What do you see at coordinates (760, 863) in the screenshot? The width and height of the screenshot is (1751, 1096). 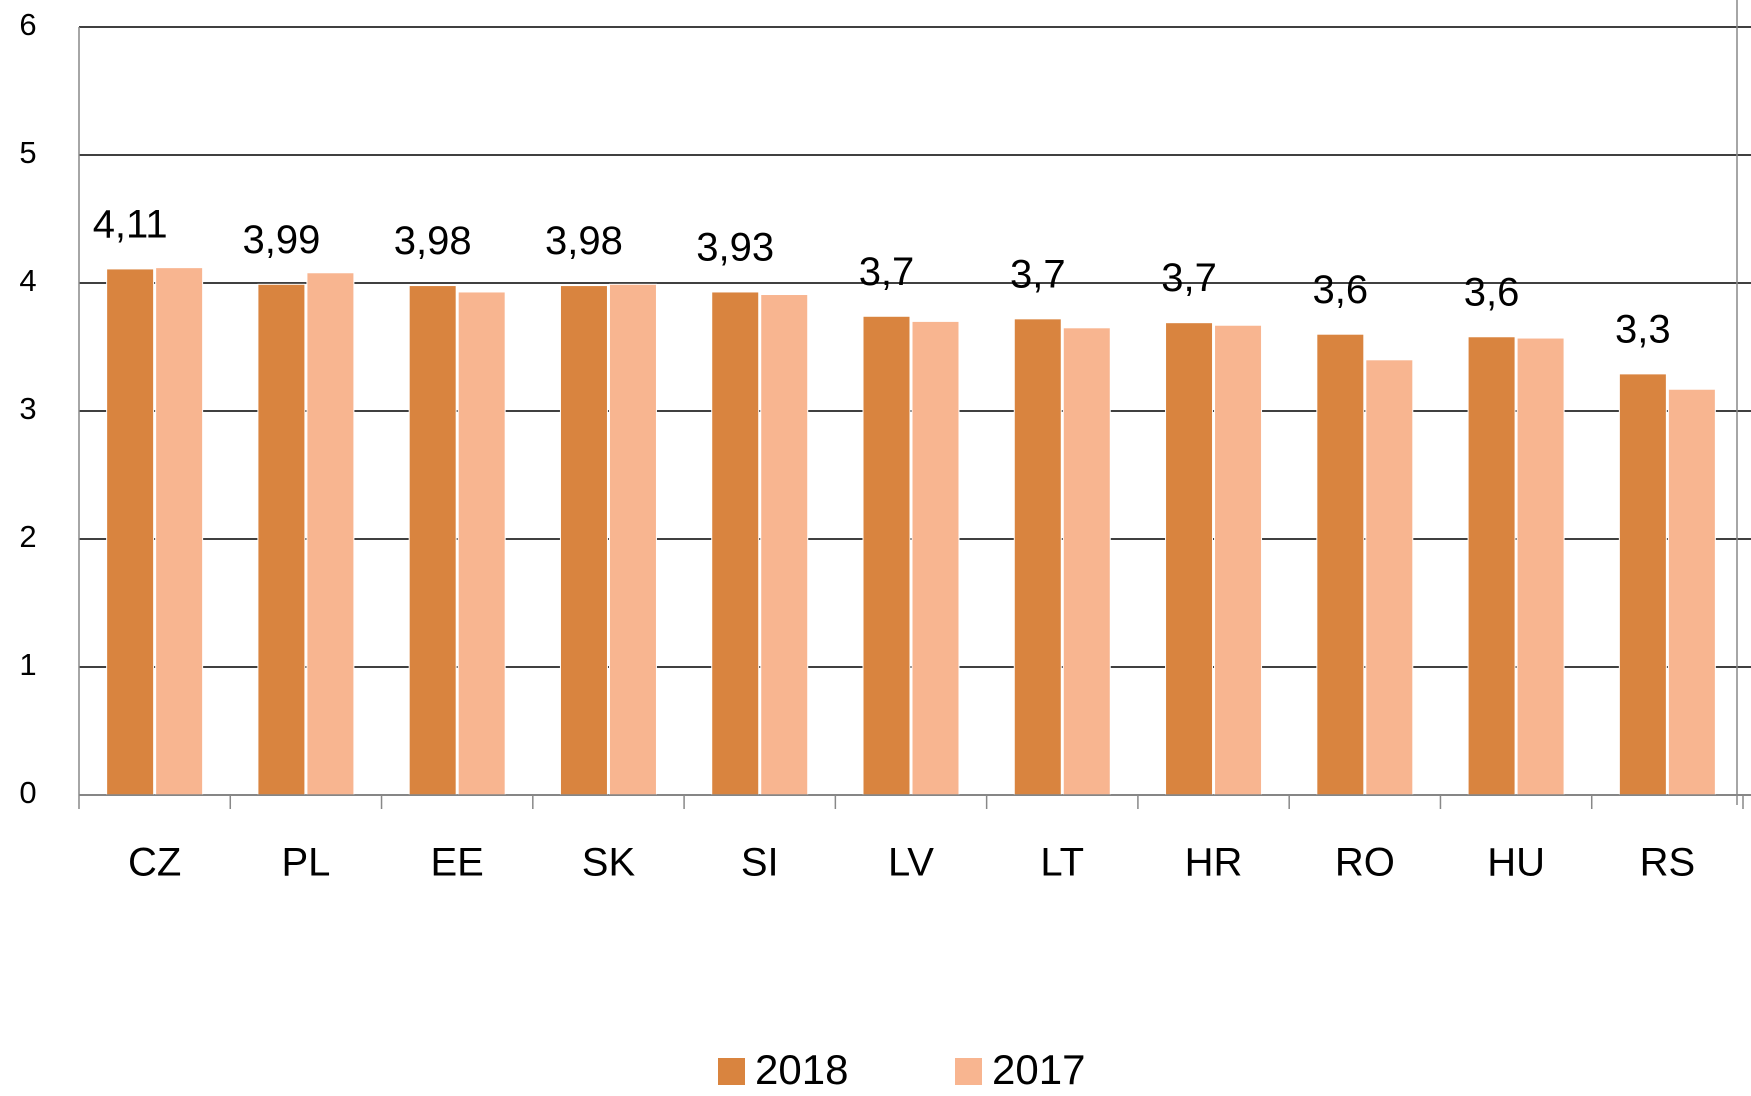 I see `x-tick-label: SI` at bounding box center [760, 863].